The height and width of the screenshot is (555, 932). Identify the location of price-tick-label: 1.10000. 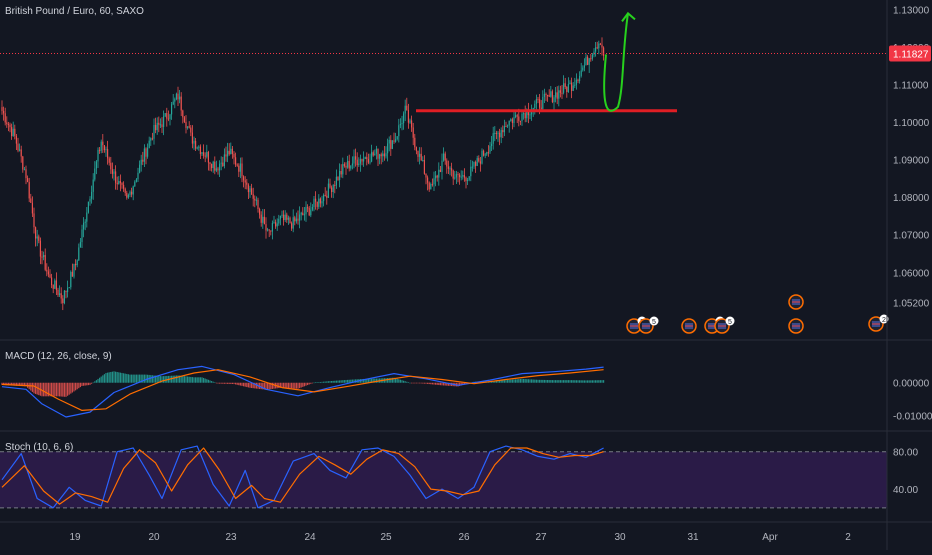
(911, 123).